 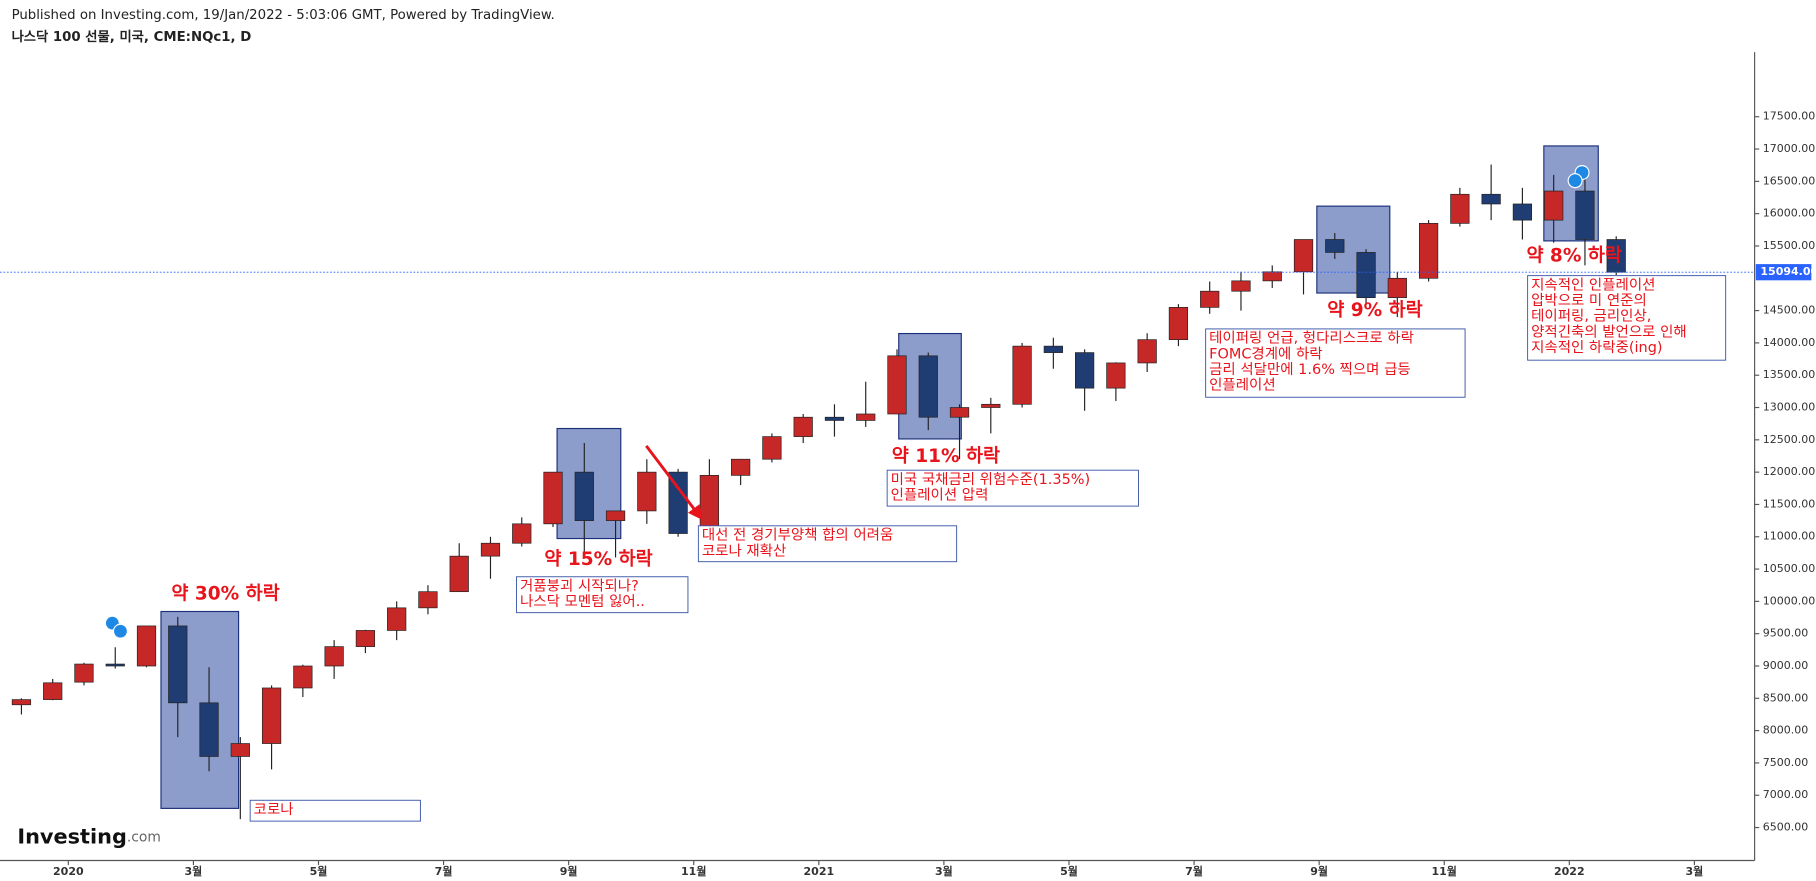 What do you see at coordinates (1789, 600) in the screenshot?
I see `y-tick-label: 10000.00` at bounding box center [1789, 600].